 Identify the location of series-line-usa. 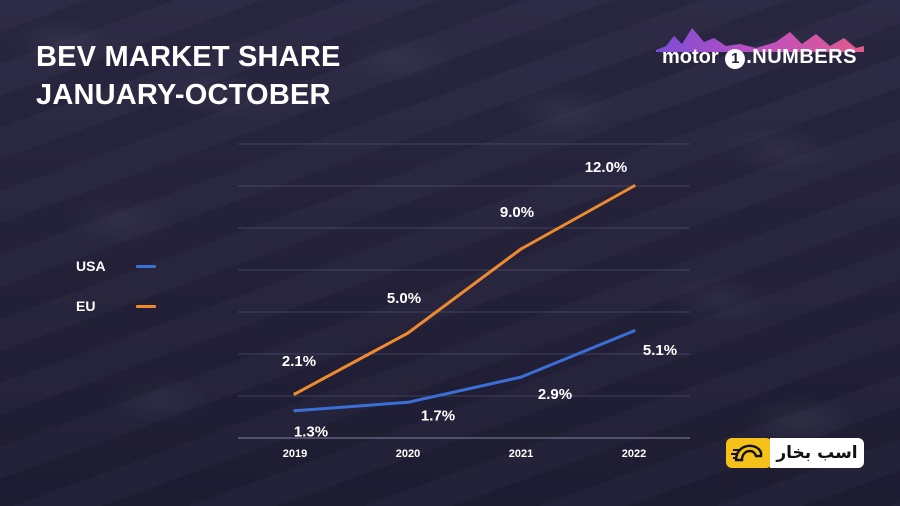
(464, 371).